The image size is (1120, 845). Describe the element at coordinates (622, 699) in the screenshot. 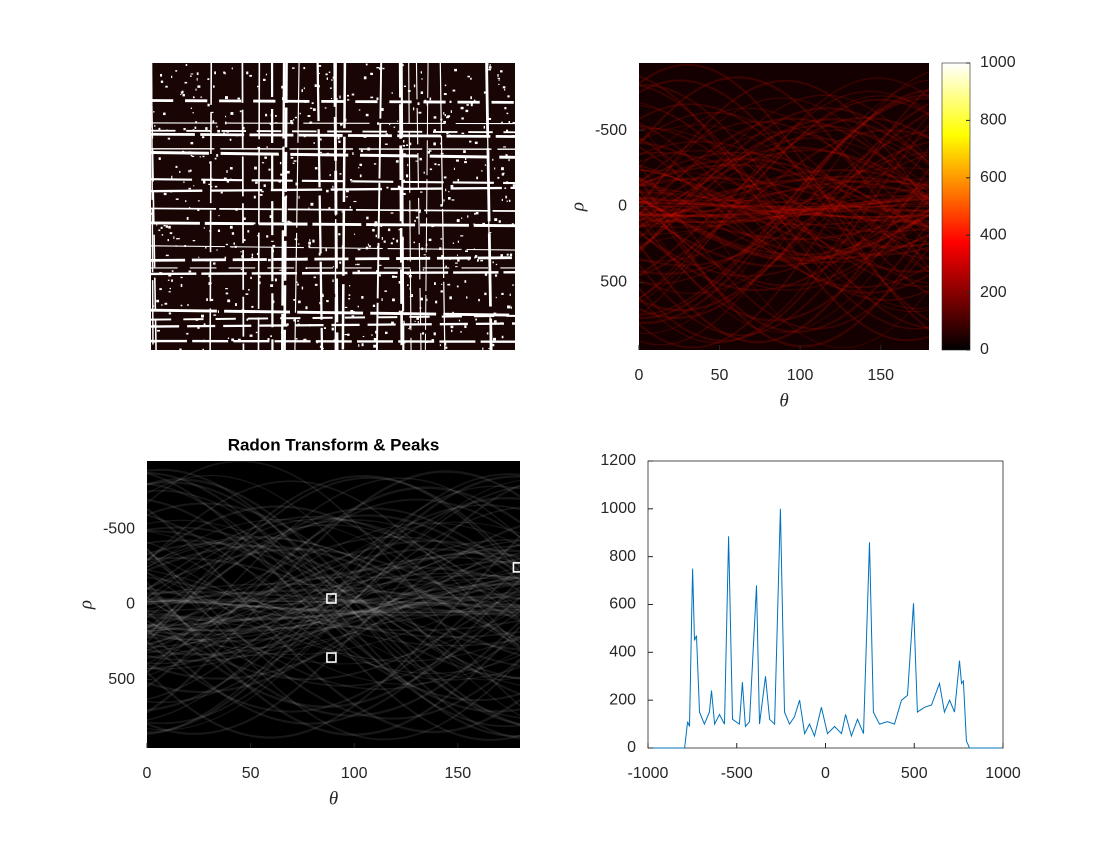

I see `y-tick-label: 200` at that location.